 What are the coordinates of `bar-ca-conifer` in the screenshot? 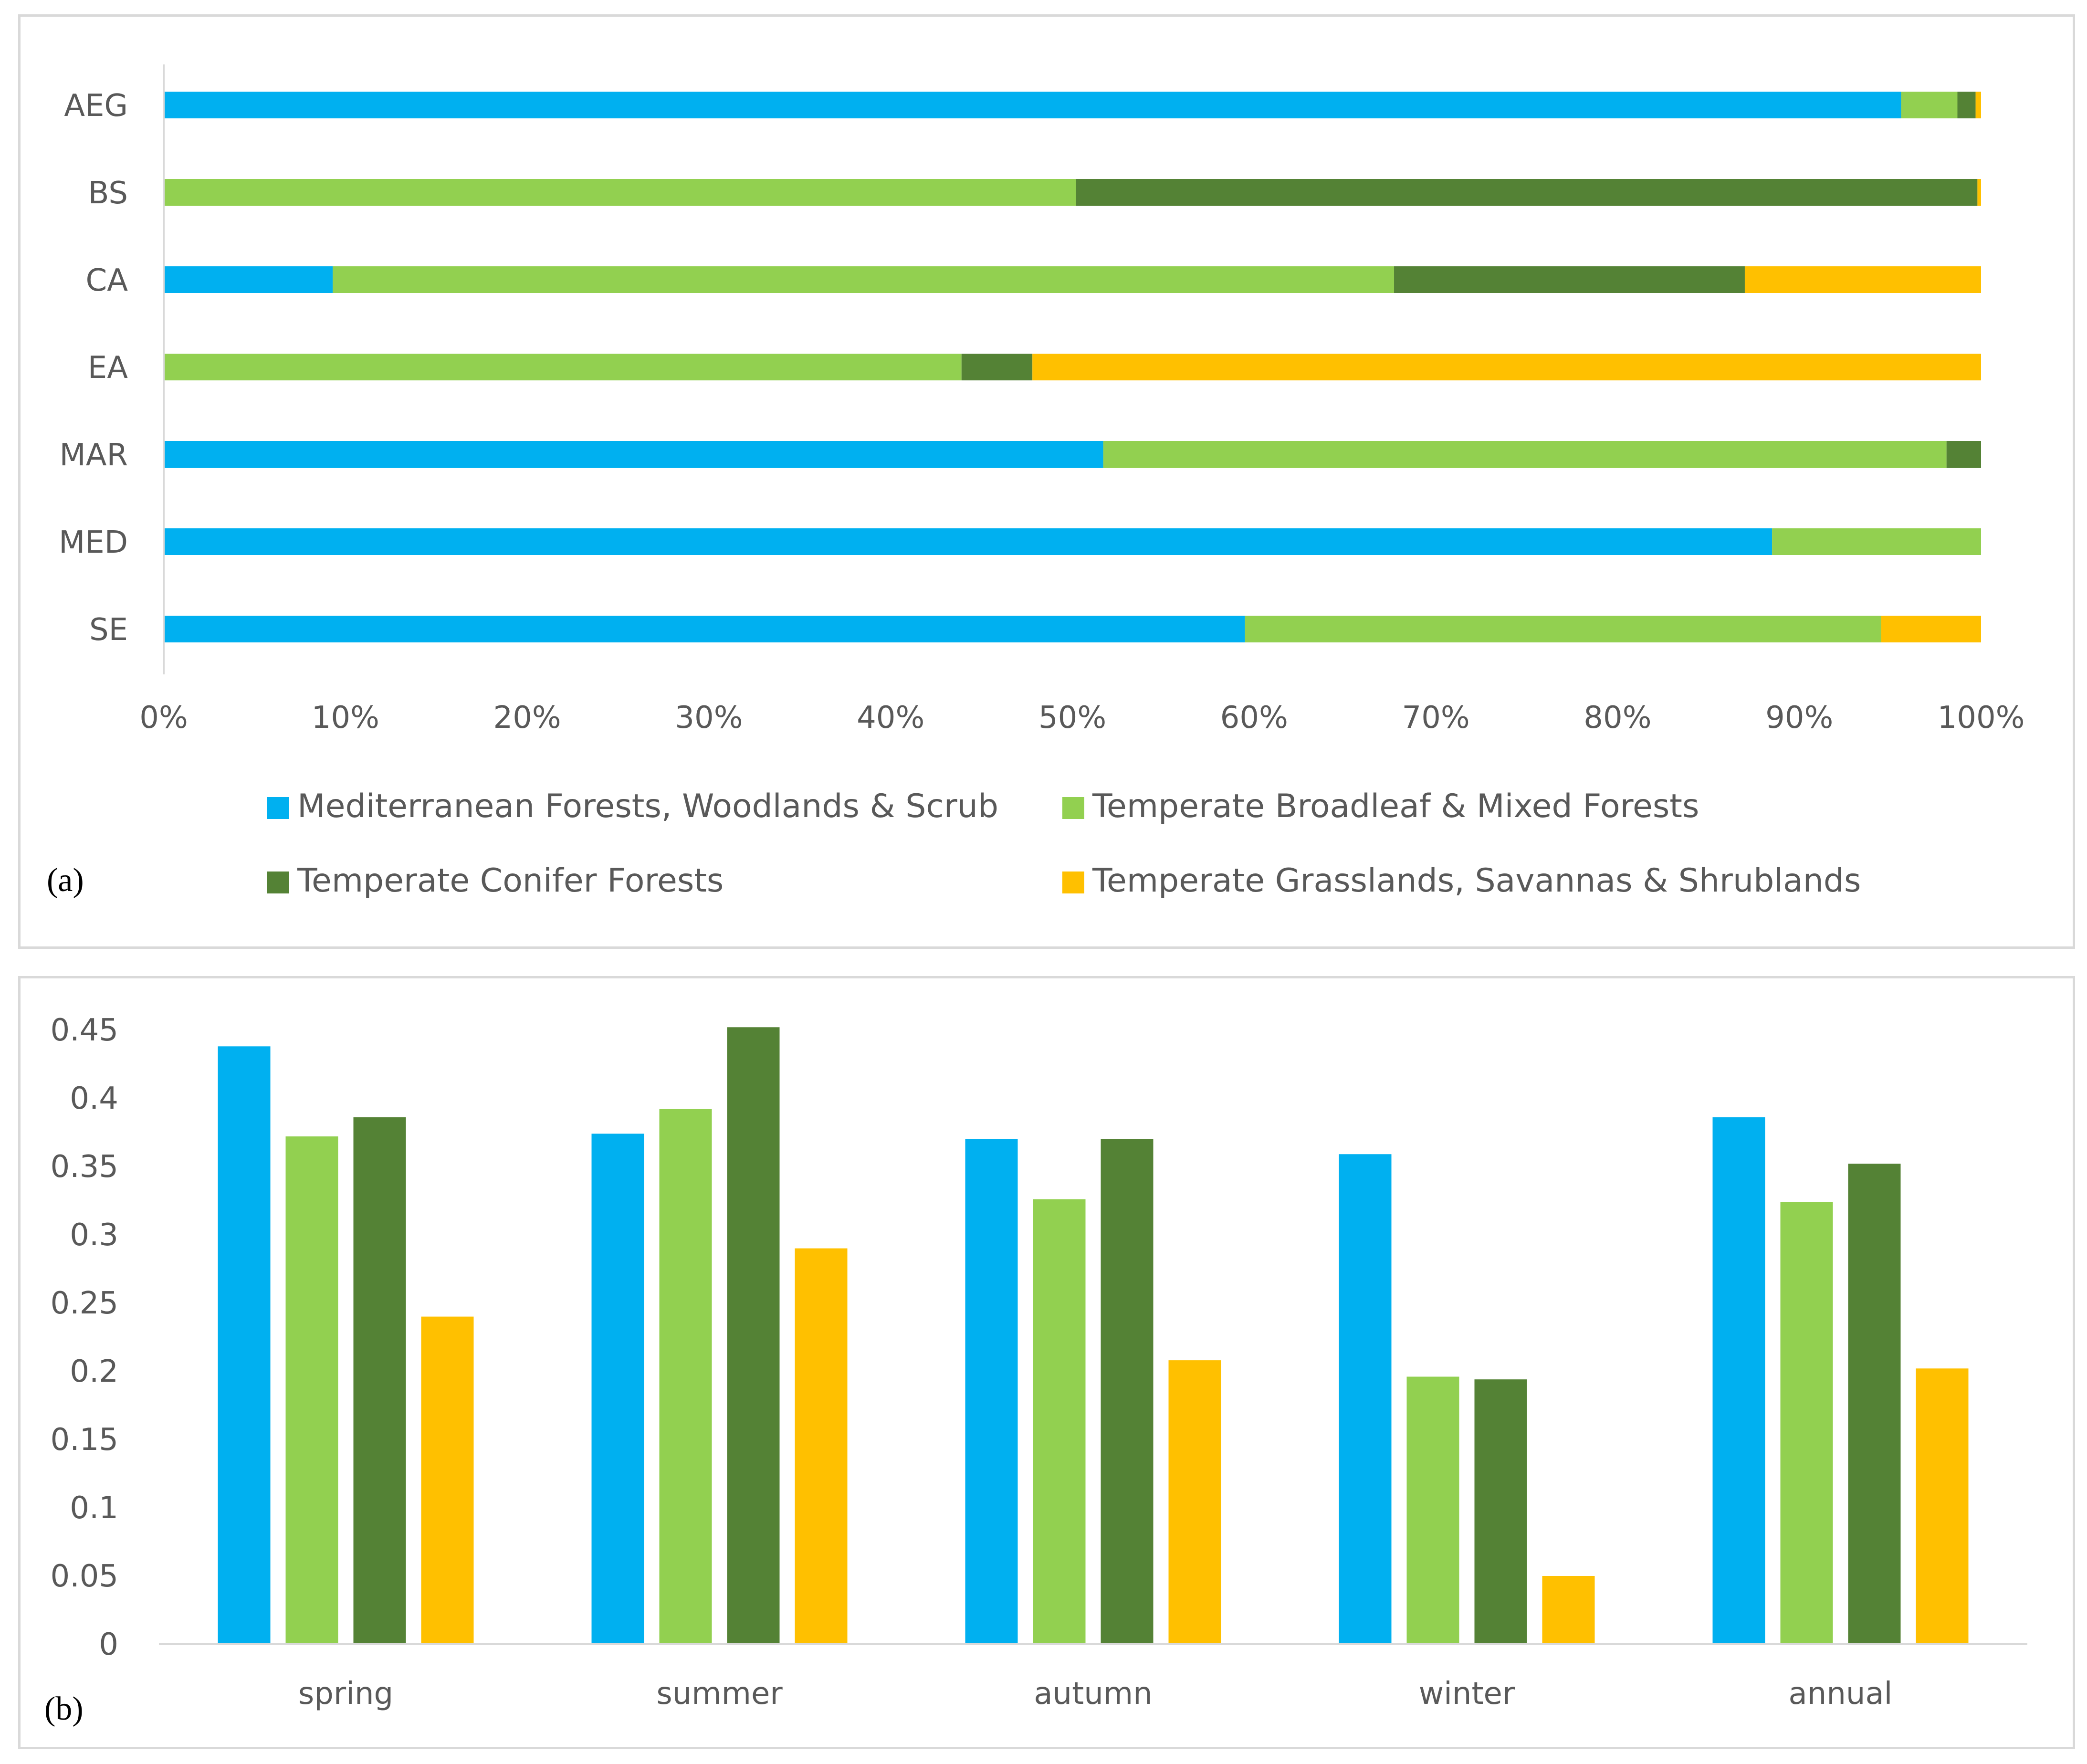 It's located at (1569, 279).